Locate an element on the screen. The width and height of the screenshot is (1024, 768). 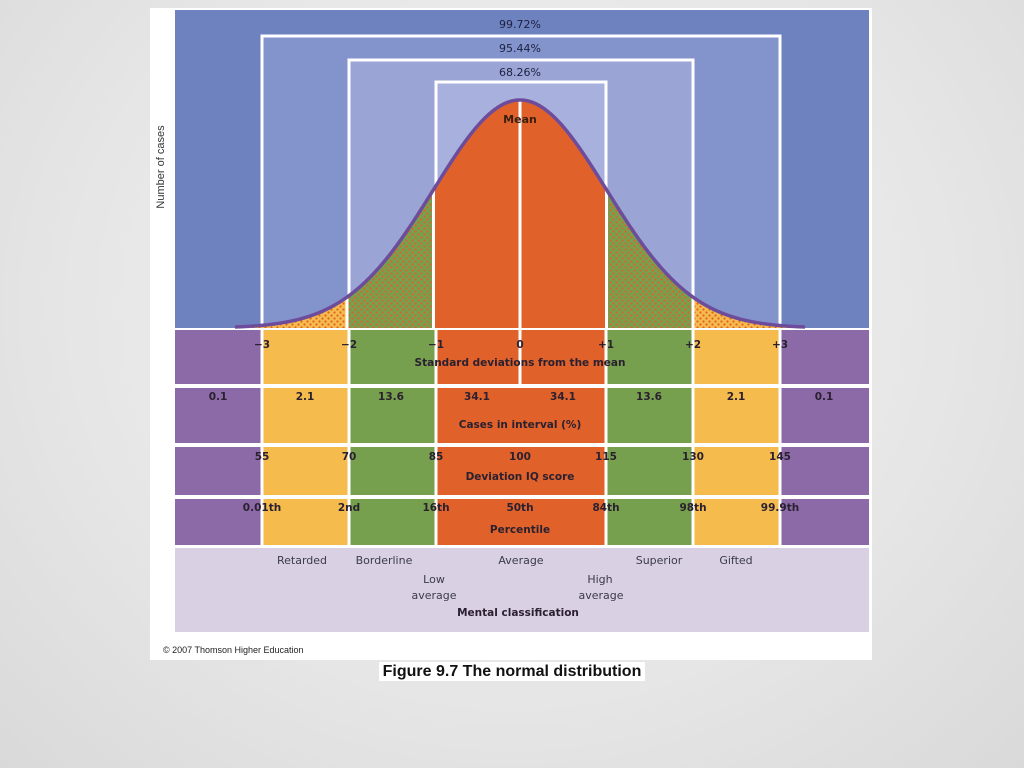
class-label-high-average: average is located at coordinates (600, 595).